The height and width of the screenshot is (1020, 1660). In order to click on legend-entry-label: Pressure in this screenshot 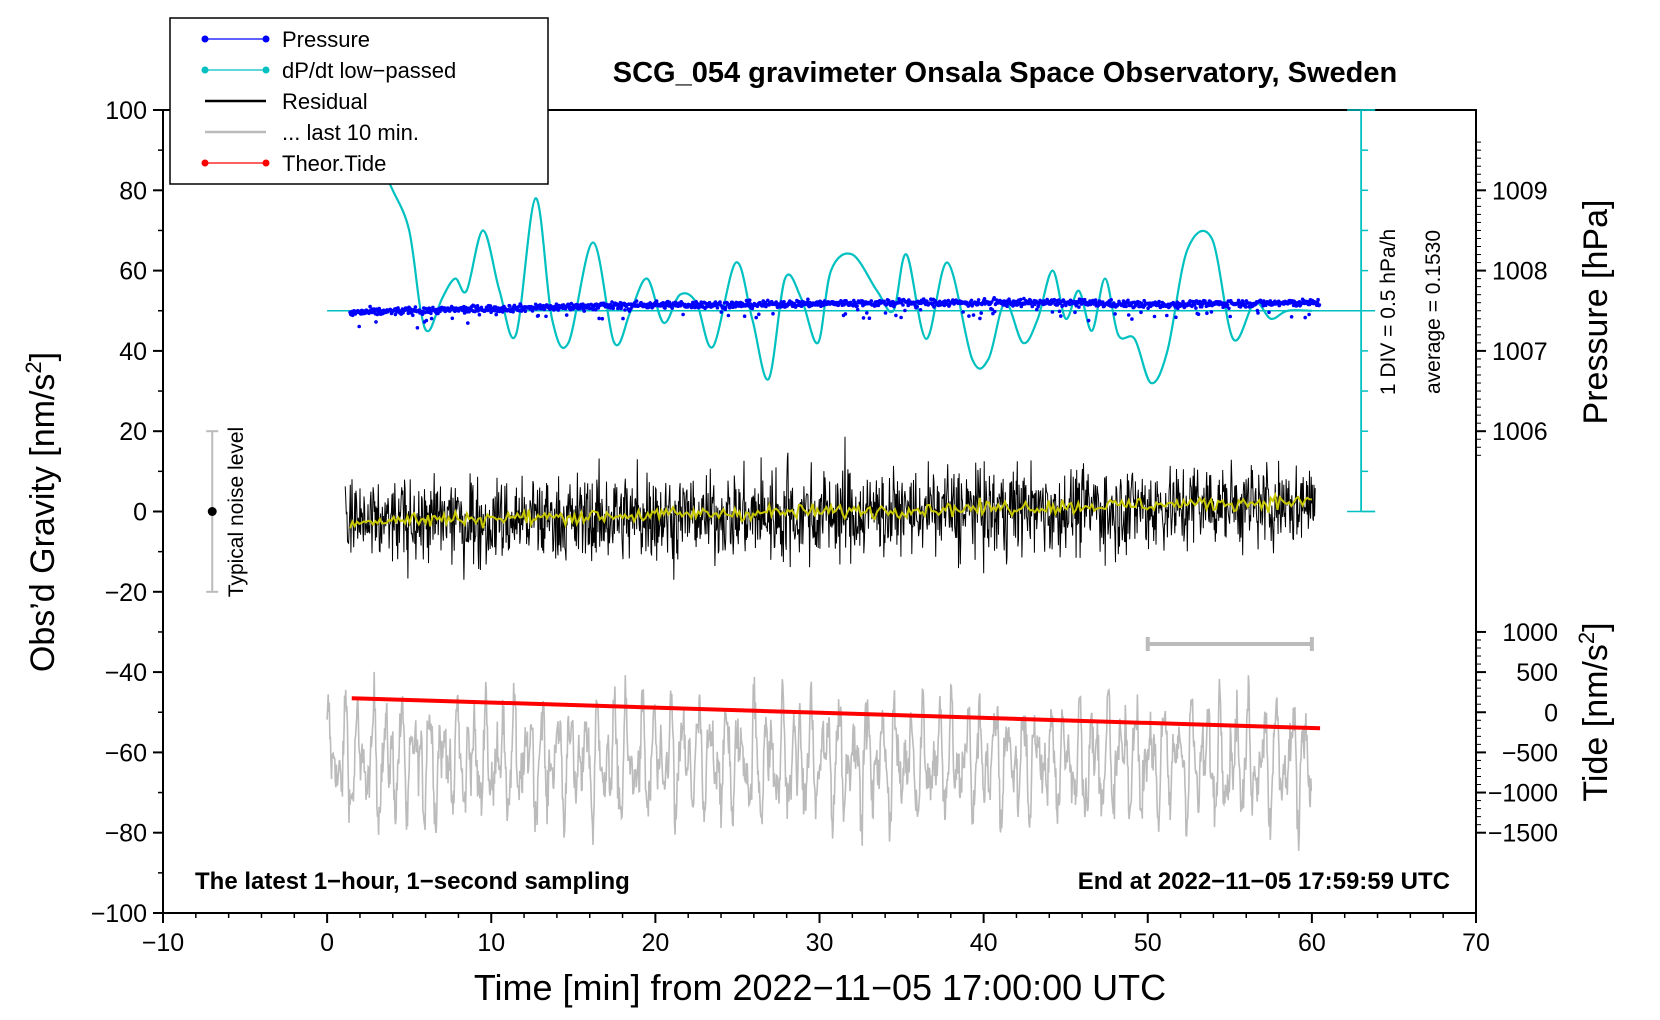, I will do `click(326, 39)`.